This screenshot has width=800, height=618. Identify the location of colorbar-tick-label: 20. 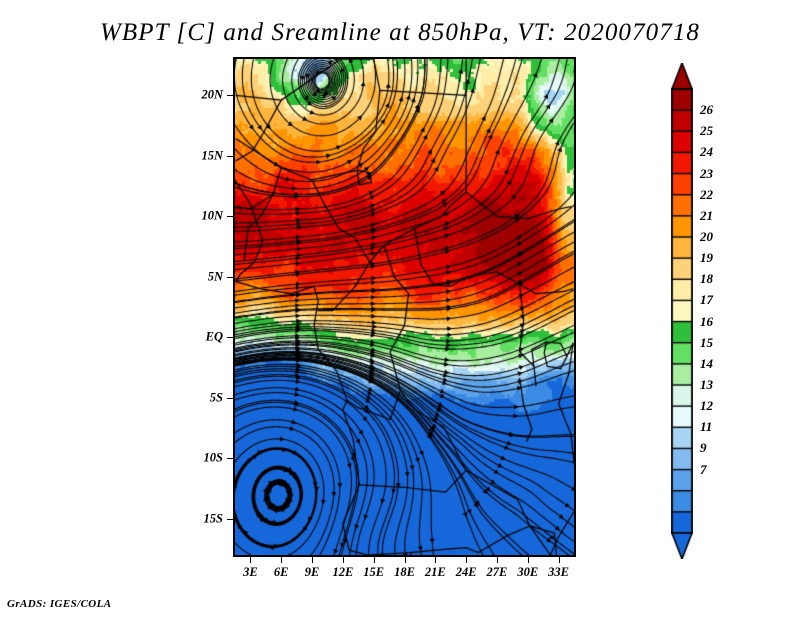
(706, 236).